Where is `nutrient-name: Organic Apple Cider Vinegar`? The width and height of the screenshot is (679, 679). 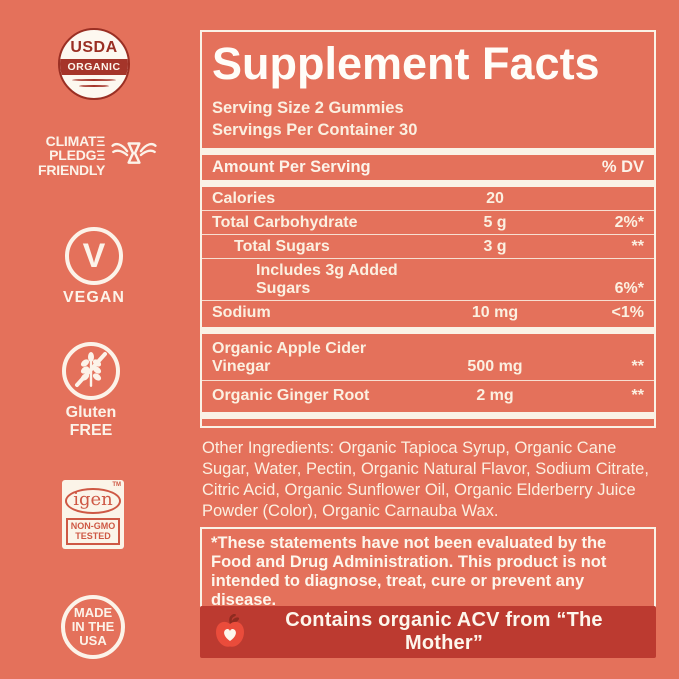 nutrient-name: Organic Apple Cider Vinegar is located at coordinates (289, 357).